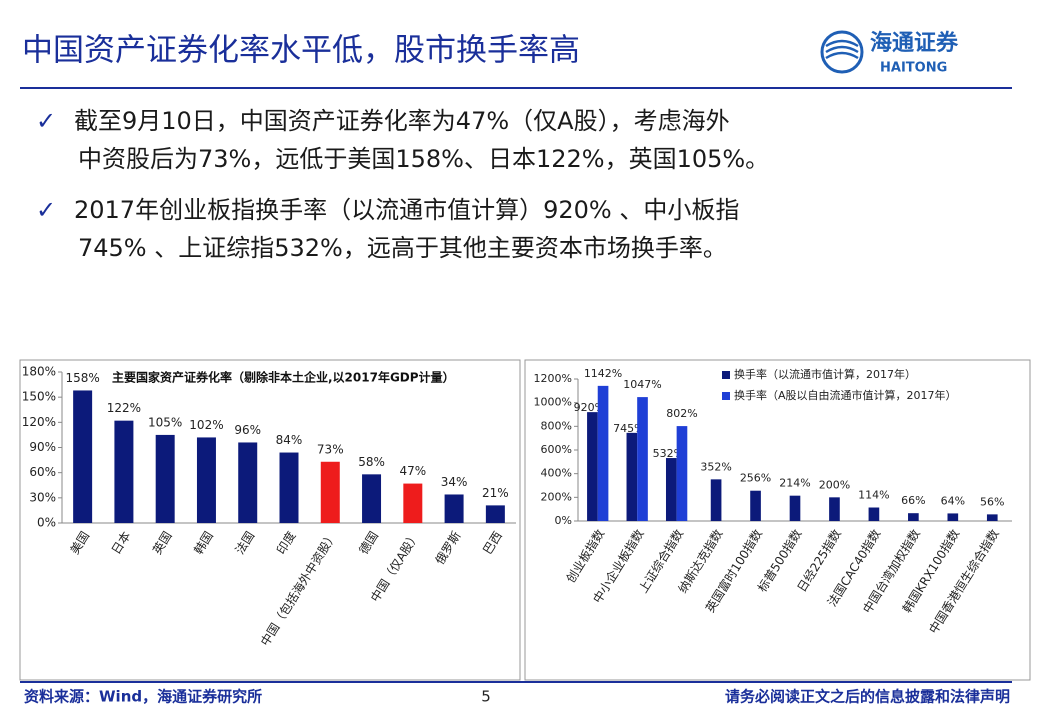 The width and height of the screenshot is (1040, 718). Describe the element at coordinates (402, 248) in the screenshot. I see `bullet-line: 745% 、上证综指532%，远高于其他主要资本市场换手率。` at that location.